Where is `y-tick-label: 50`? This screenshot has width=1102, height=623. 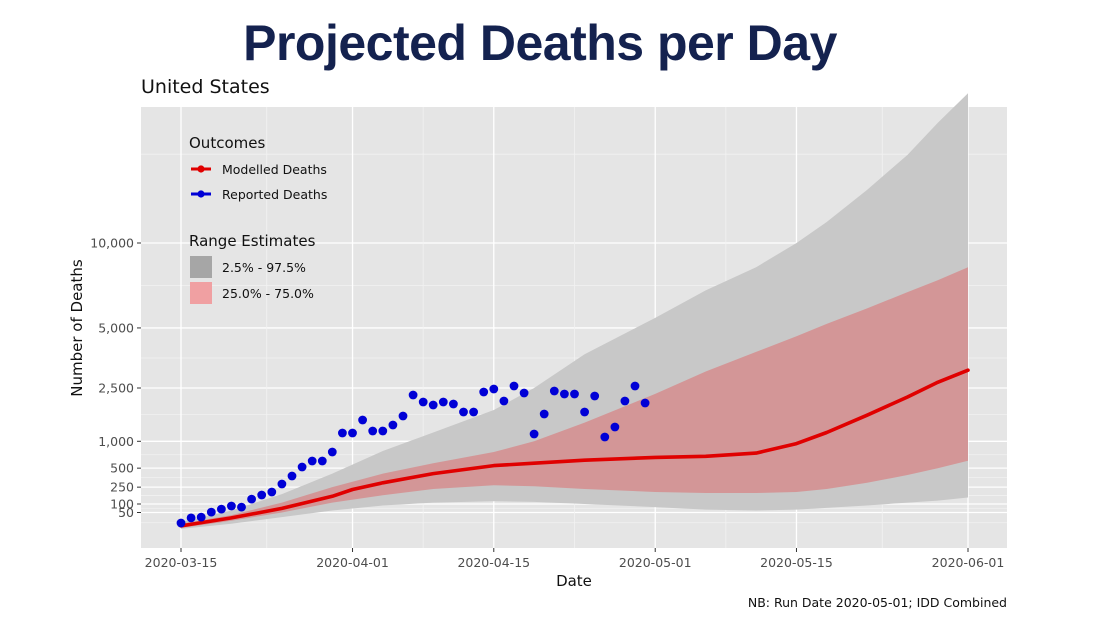 y-tick-label: 50 is located at coordinates (126, 512).